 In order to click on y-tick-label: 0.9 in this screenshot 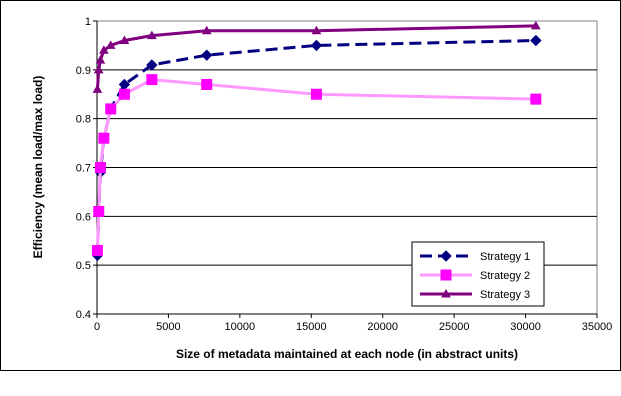, I will do `click(83, 71)`.